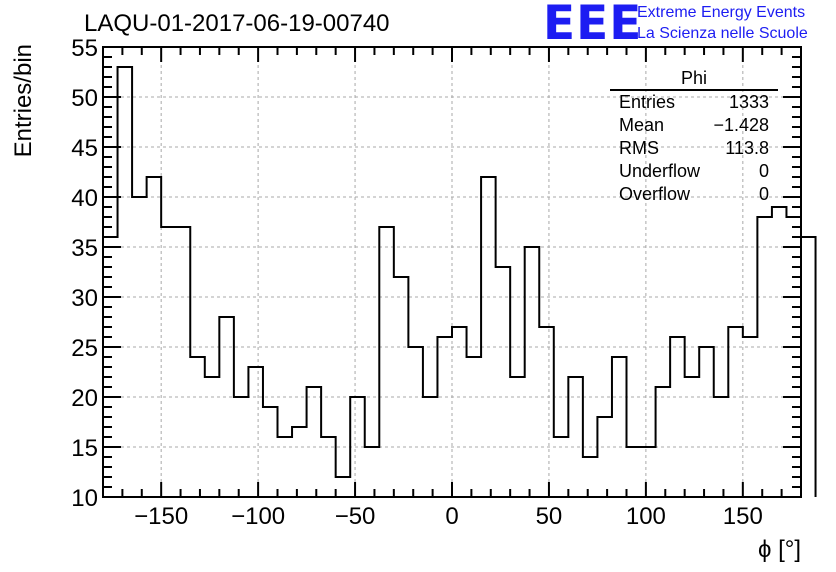  Describe the element at coordinates (646, 516) in the screenshot. I see `x-tick-label: 100` at that location.